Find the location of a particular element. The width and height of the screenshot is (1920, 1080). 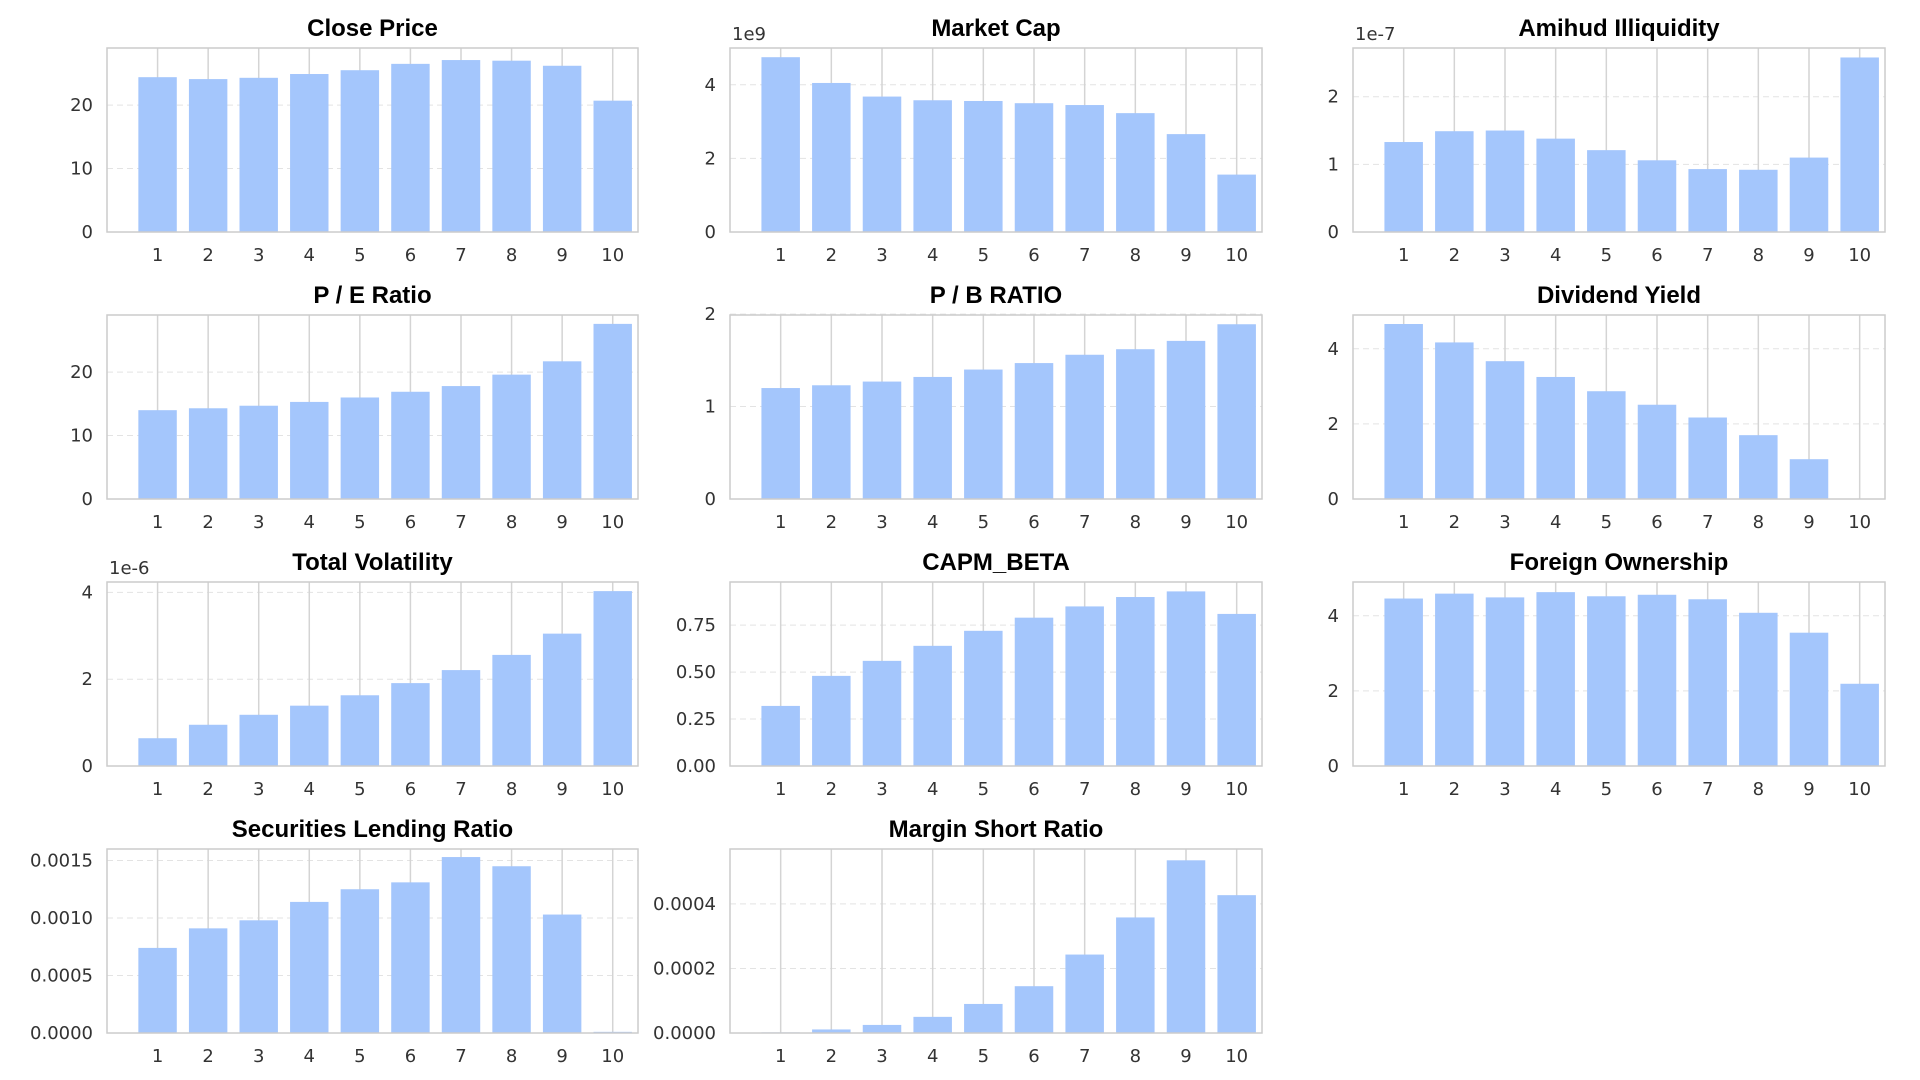

chart-title: Foreign Ownership is located at coordinates (1619, 562).